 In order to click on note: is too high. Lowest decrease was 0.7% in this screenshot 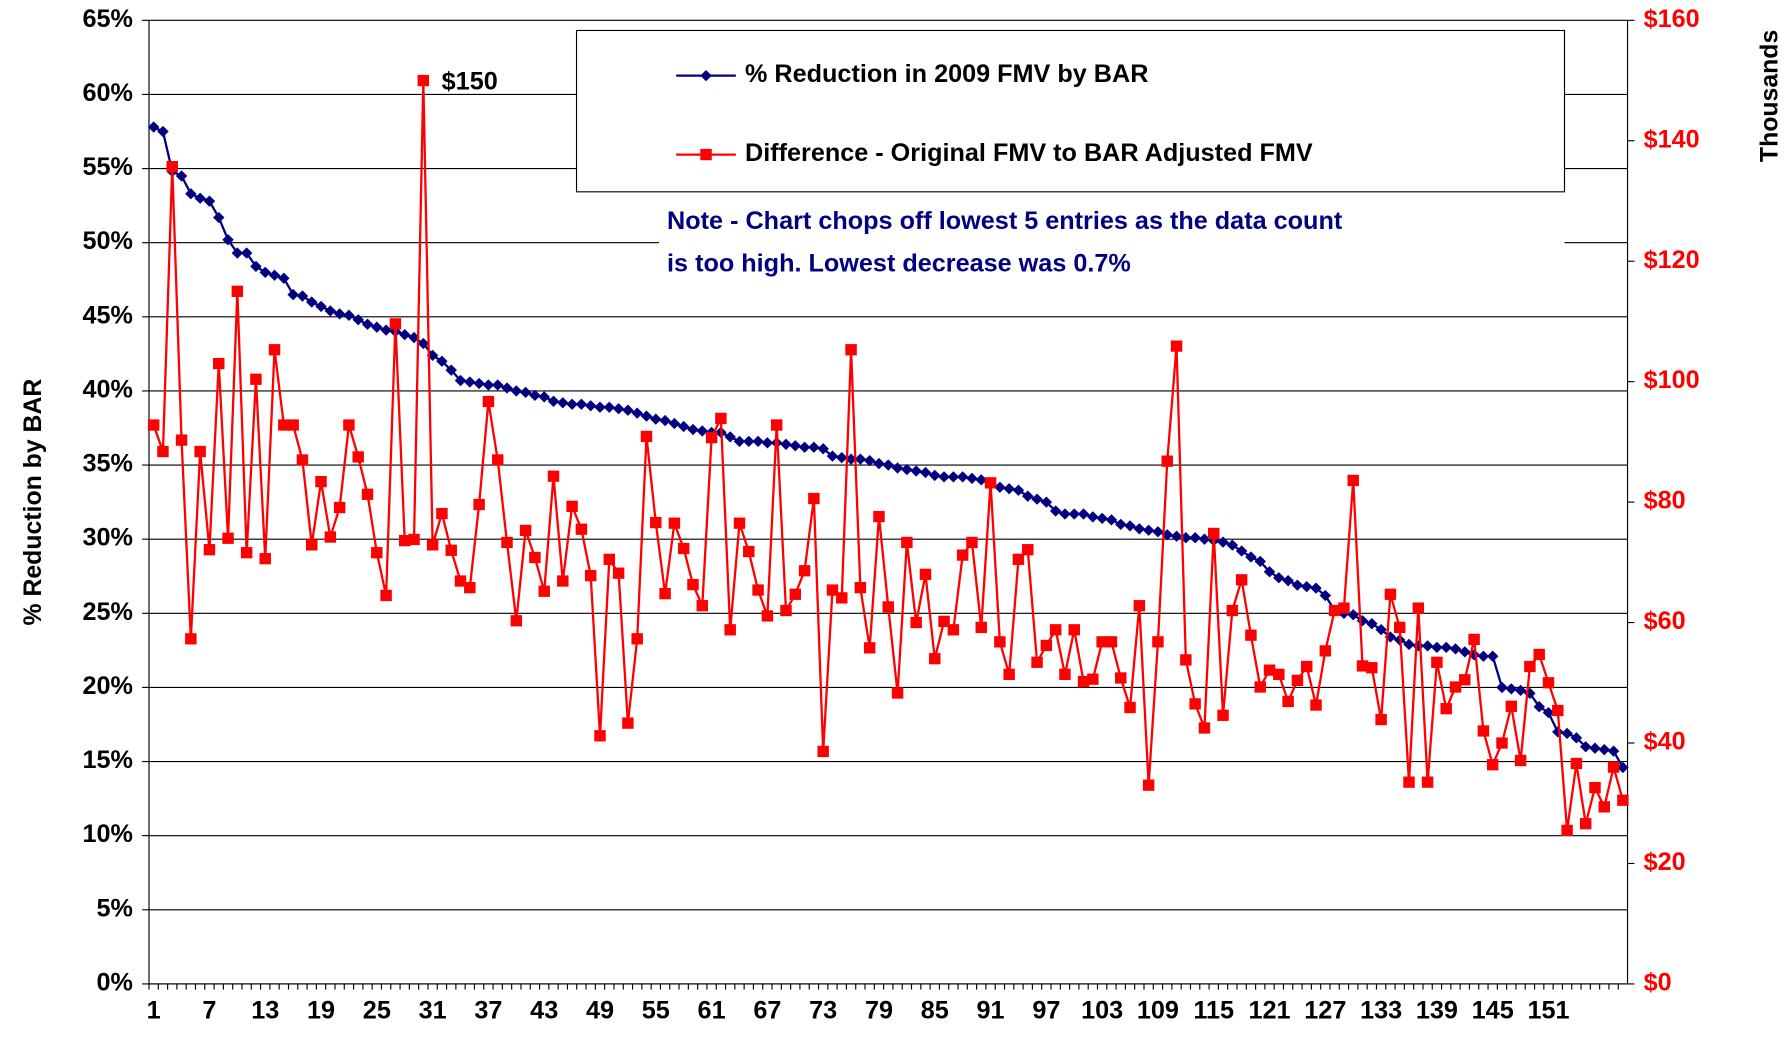, I will do `click(899, 264)`.